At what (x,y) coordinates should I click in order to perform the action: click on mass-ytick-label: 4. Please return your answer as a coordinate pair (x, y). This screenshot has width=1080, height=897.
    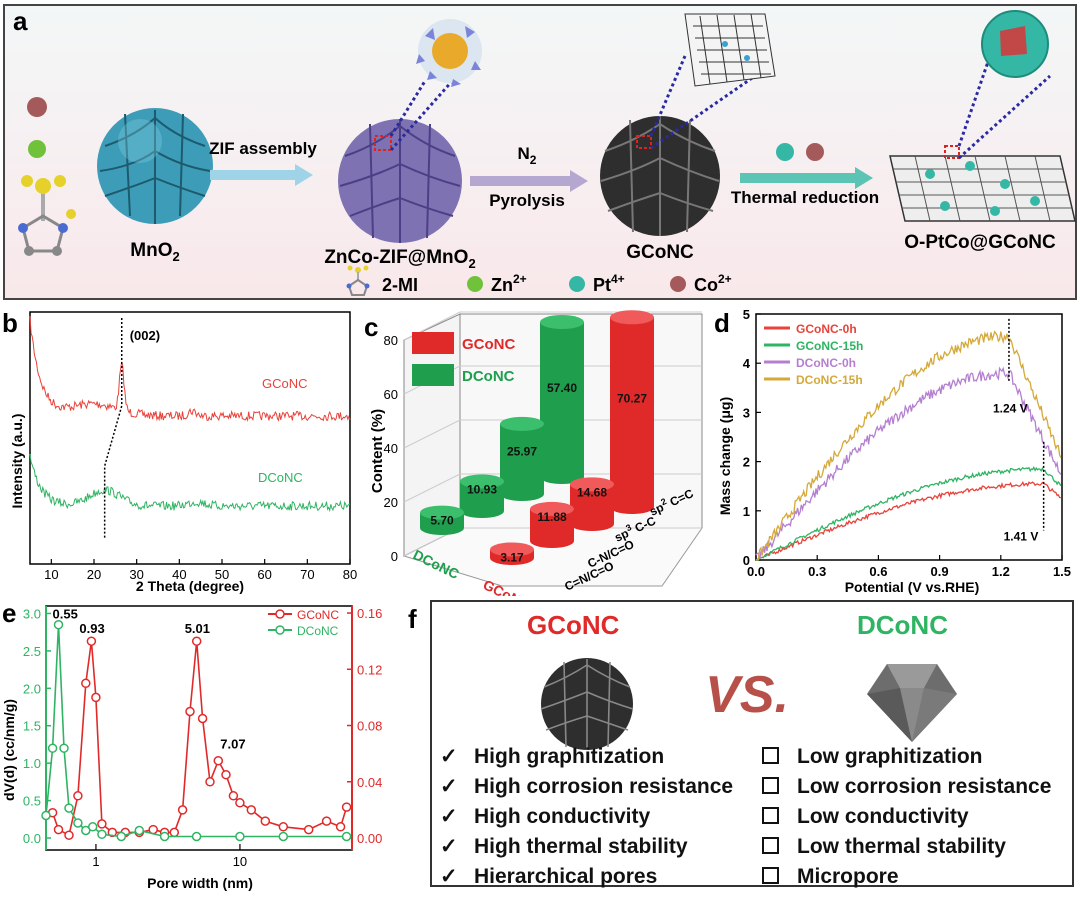
    Looking at the image, I should click on (747, 363).